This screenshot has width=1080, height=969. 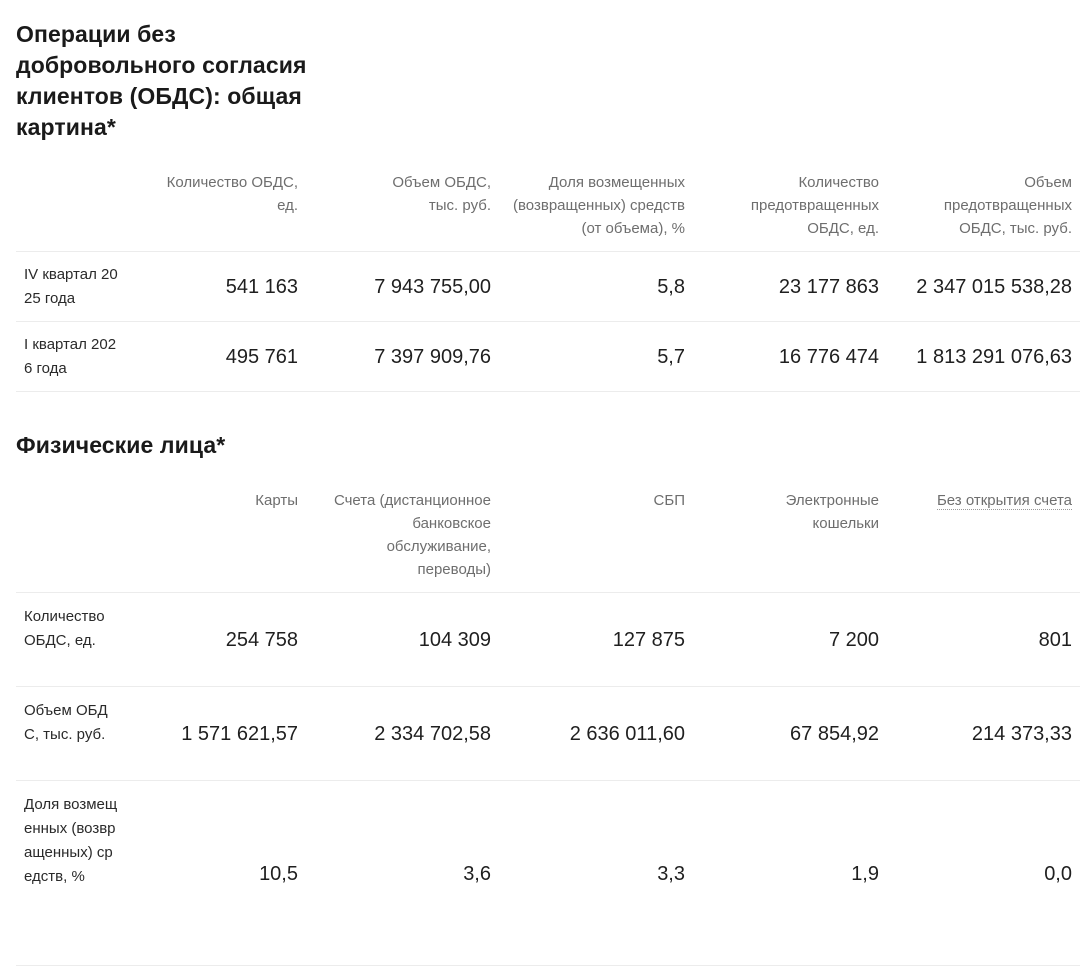 What do you see at coordinates (669, 500) in the screenshot?
I see `header-sbp: СБП` at bounding box center [669, 500].